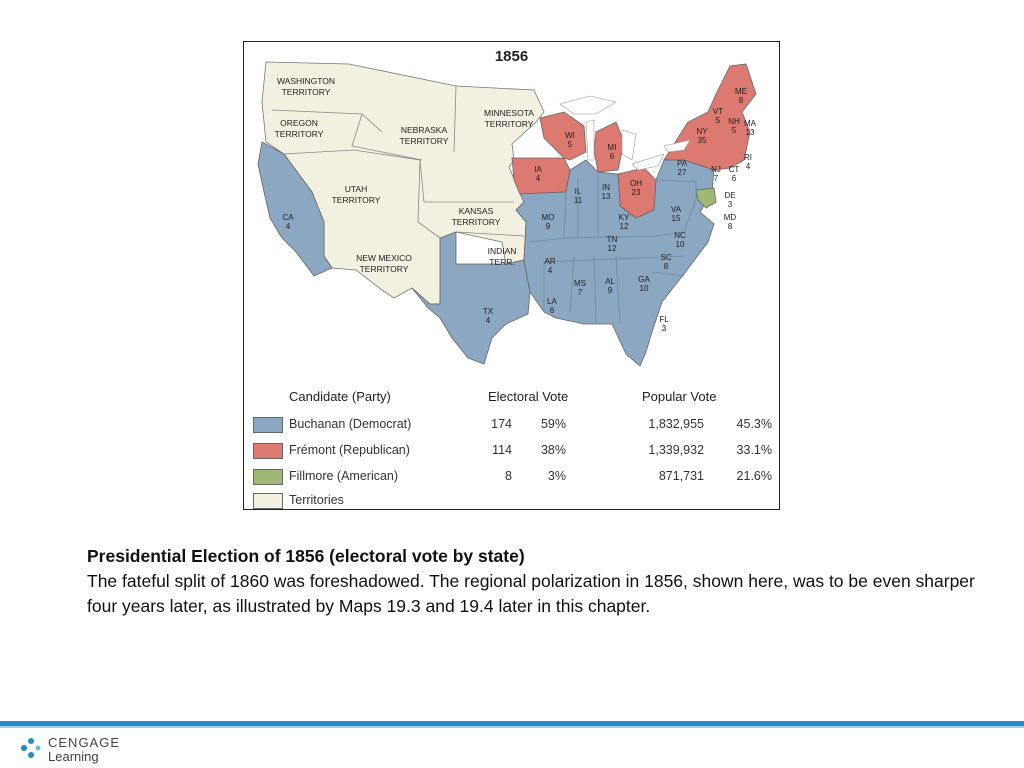 Image resolution: width=1024 pixels, height=768 pixels. Describe the element at coordinates (612, 248) in the screenshot. I see `state-votes-tn: 12` at that location.